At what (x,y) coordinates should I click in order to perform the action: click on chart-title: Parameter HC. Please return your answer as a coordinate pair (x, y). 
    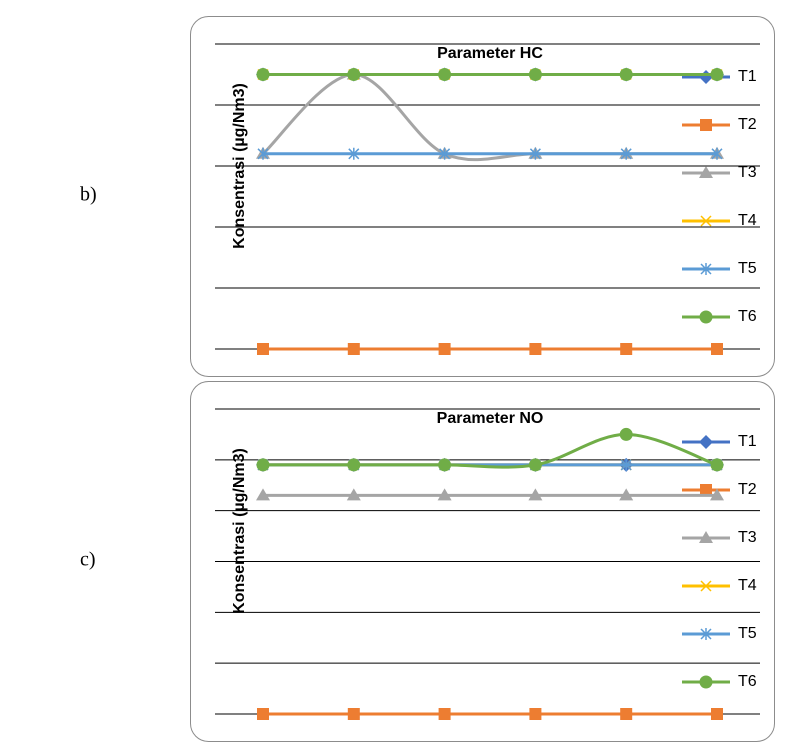
    Looking at the image, I should click on (490, 53).